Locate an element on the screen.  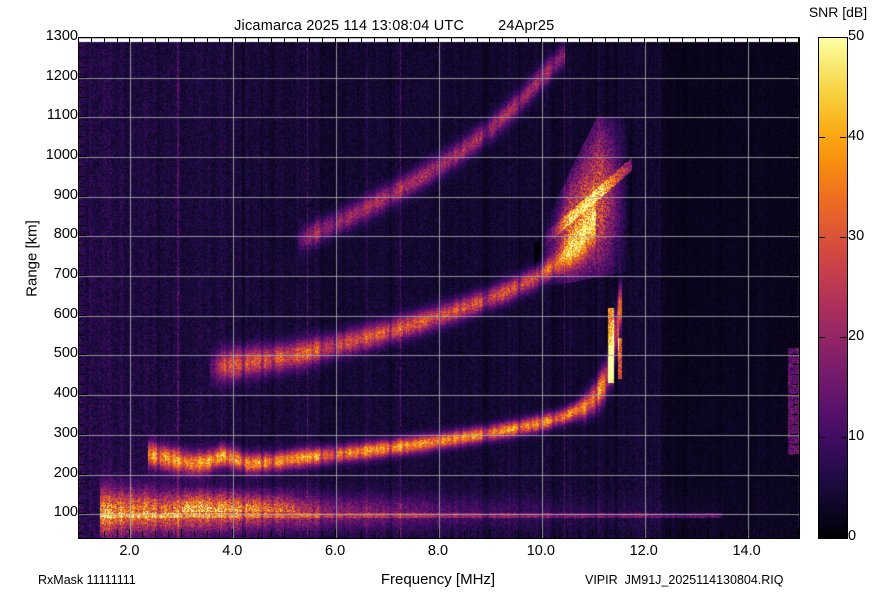
y-tick-label: 700 is located at coordinates (65, 274).